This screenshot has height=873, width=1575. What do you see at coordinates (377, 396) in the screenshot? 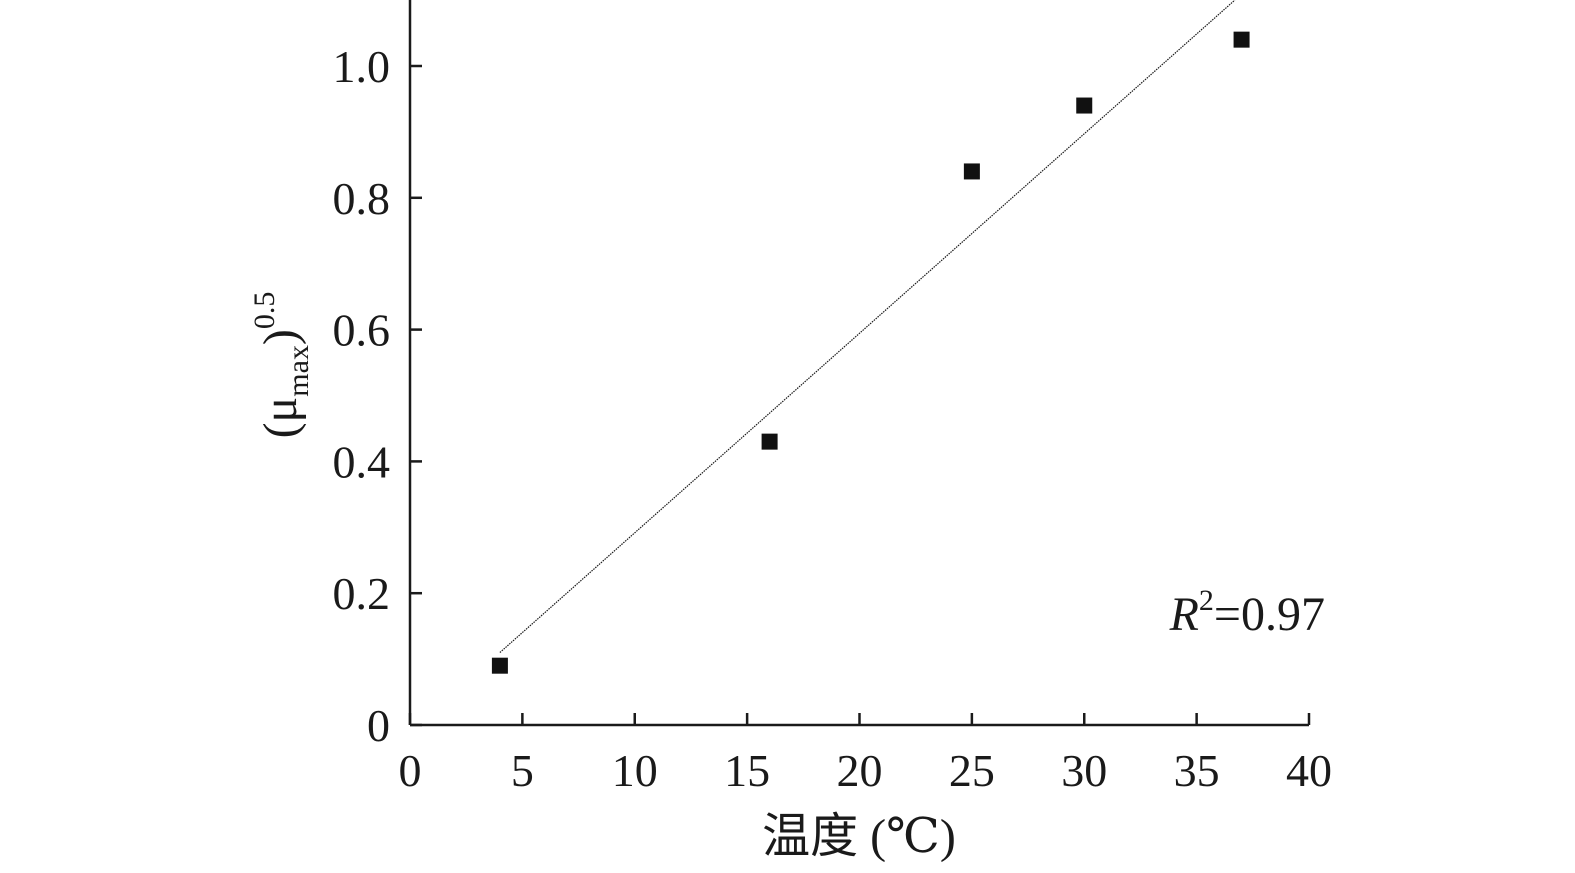
I see `y-ticks: 0 0.2 0.4 0.6 0.8 1.0` at bounding box center [377, 396].